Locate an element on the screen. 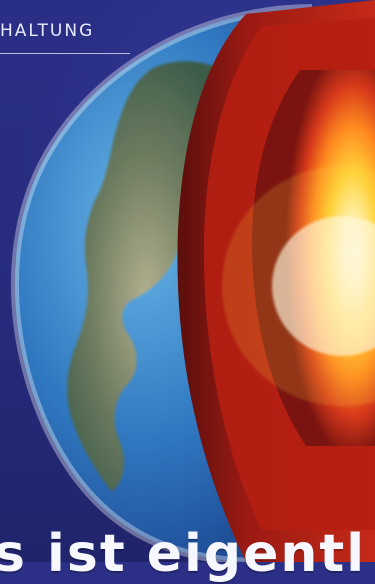  headline: s ist eigentl is located at coordinates (187, 554).